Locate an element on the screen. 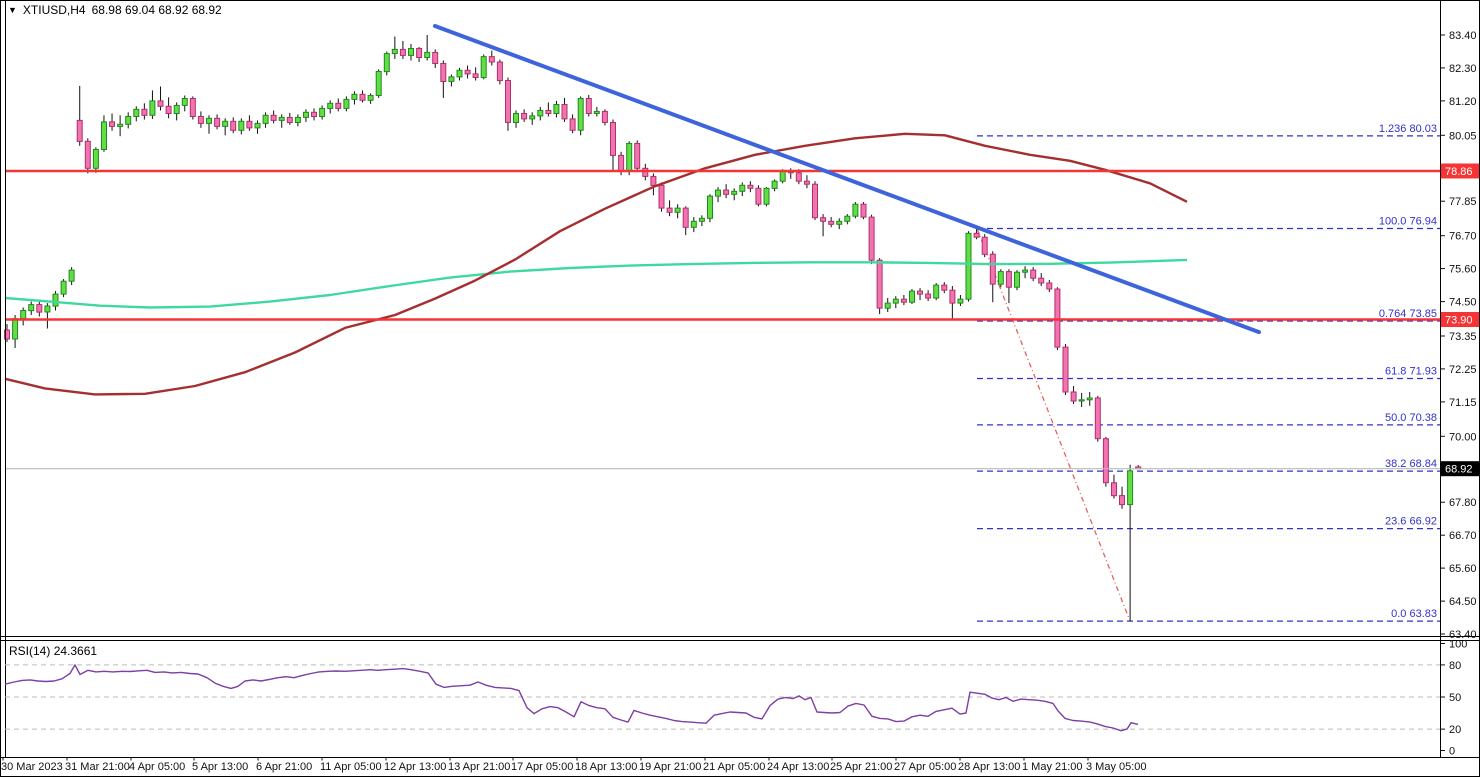 This screenshot has height=777, width=1480. fibonacci-level-label: 100.0 76.94 is located at coordinates (1408, 221).